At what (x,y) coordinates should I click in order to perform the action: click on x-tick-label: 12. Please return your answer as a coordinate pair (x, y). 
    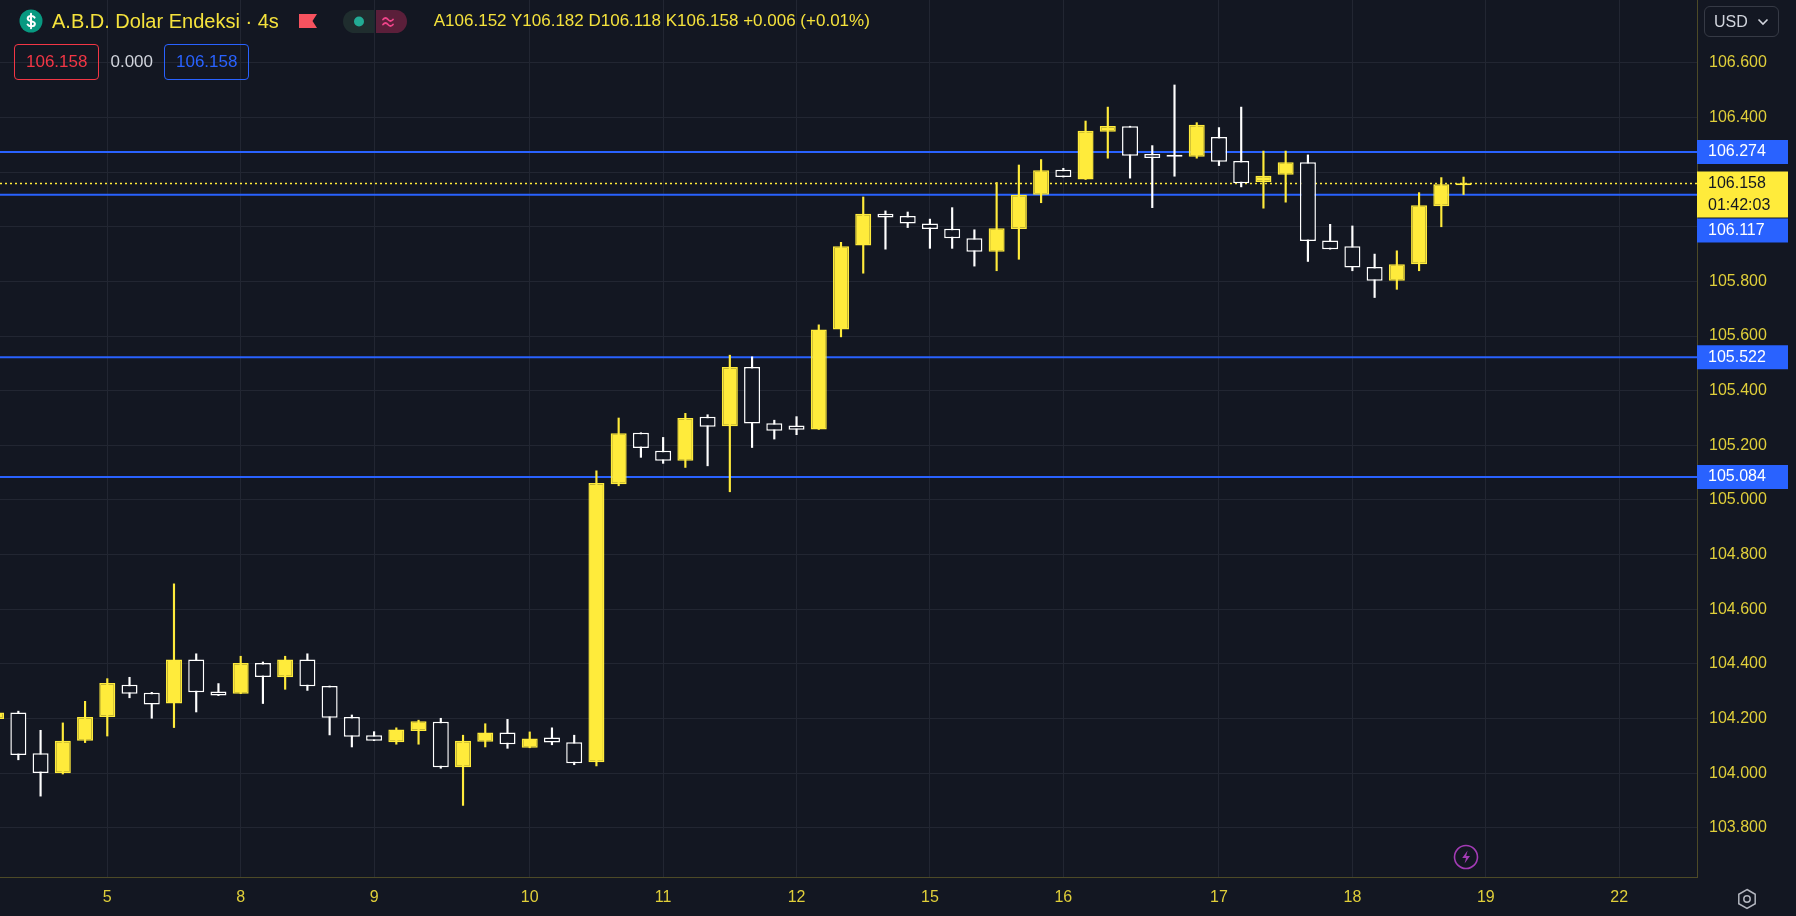
    Looking at the image, I should click on (796, 897).